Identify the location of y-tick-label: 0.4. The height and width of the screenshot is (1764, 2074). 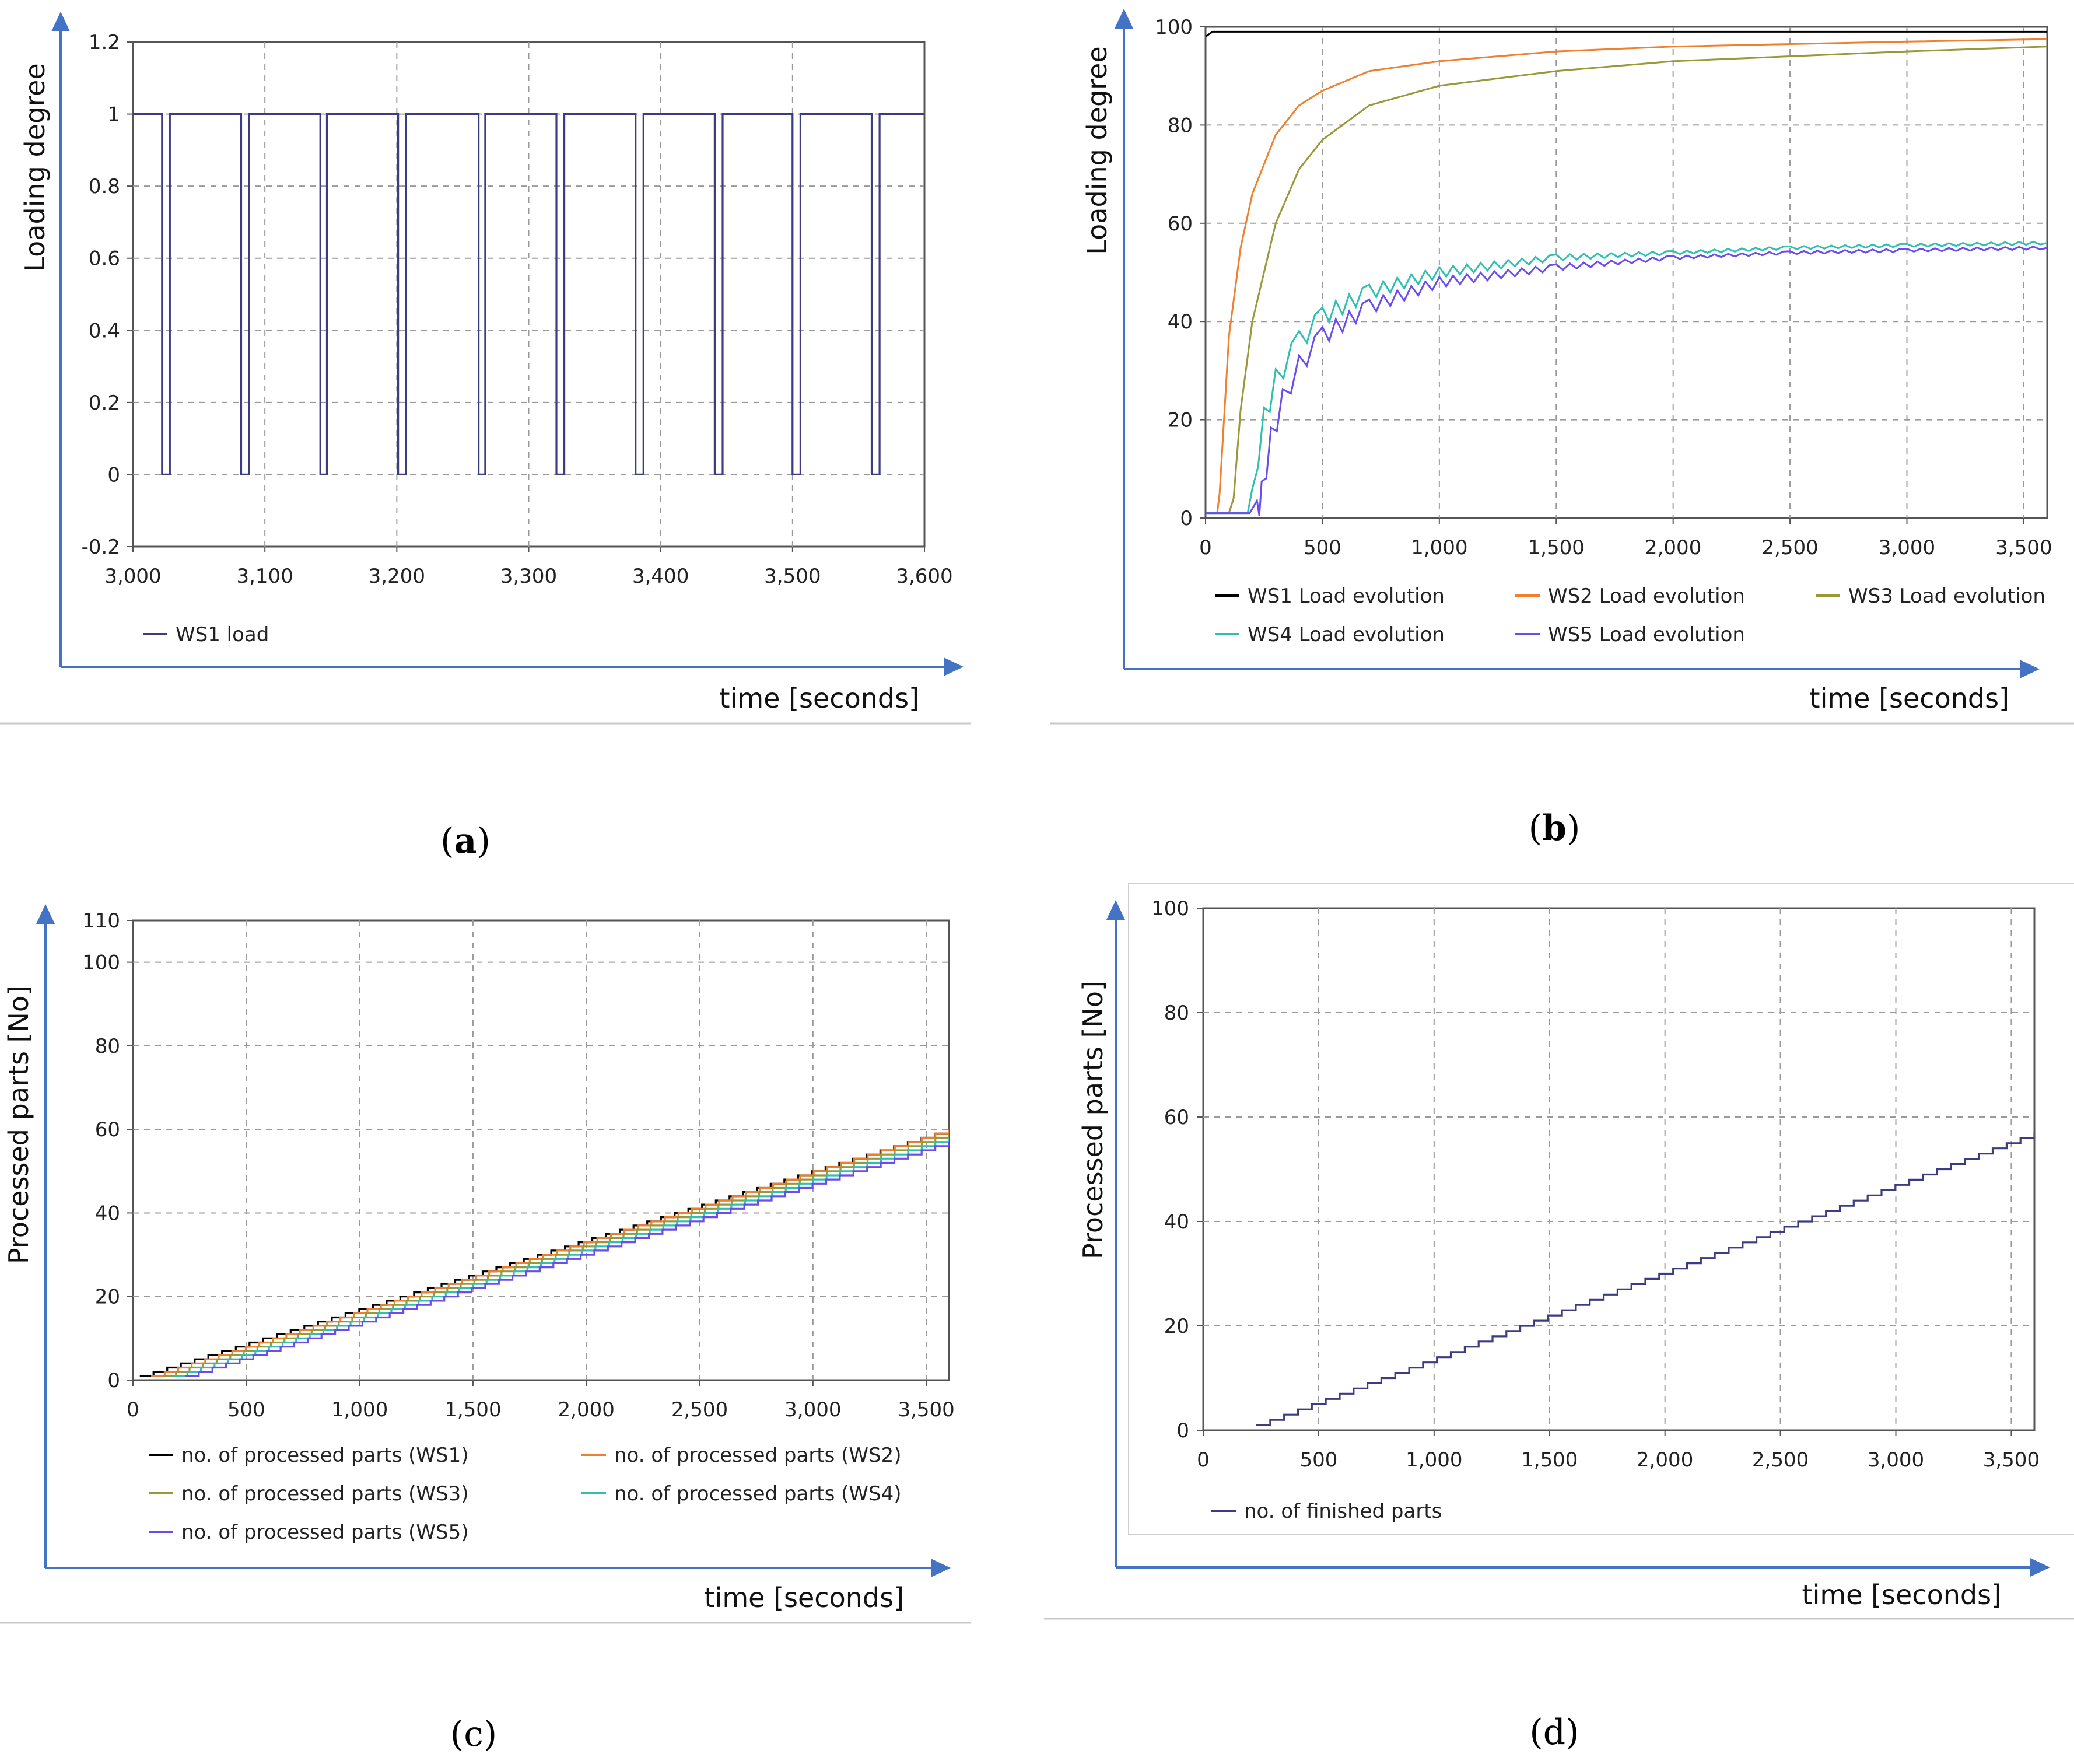
(104, 330).